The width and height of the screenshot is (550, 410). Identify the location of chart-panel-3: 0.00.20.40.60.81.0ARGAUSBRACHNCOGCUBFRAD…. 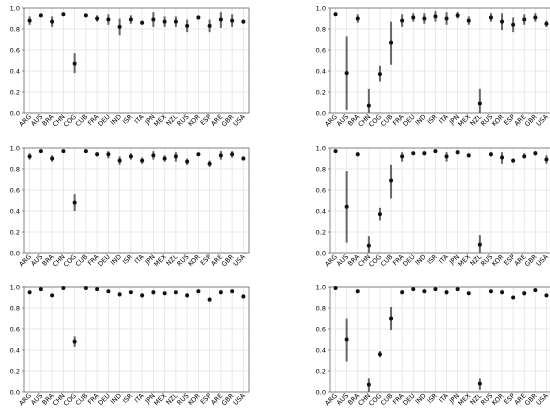
(130, 206).